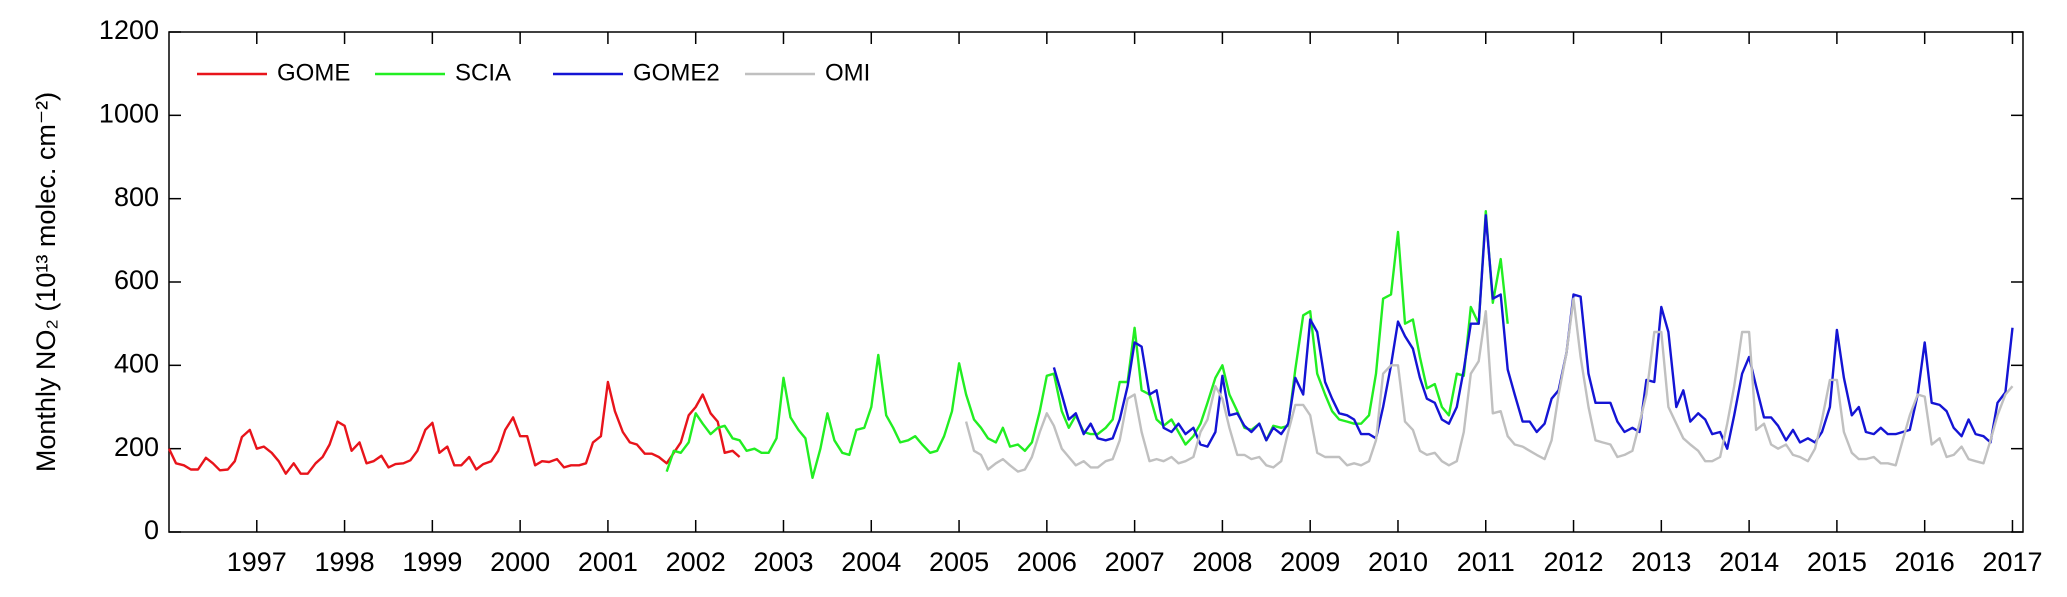 The height and width of the screenshot is (597, 2067). I want to click on y-tick-label: 200, so click(136, 447).